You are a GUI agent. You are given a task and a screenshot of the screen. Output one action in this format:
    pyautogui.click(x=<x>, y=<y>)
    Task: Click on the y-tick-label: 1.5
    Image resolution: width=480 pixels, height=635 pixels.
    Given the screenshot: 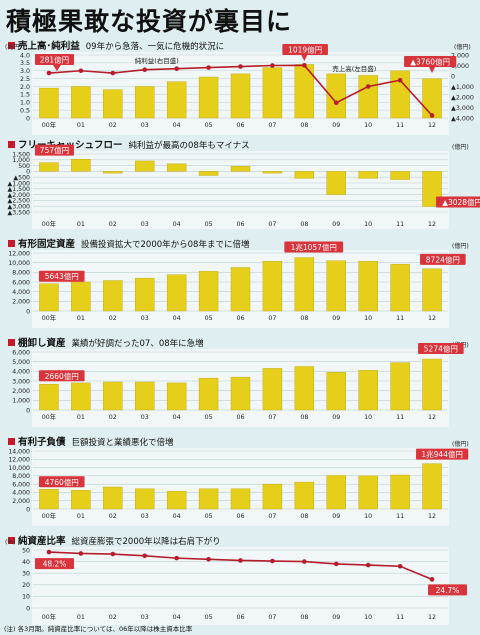 What is the action you would take?
    pyautogui.click(x=25, y=95)
    